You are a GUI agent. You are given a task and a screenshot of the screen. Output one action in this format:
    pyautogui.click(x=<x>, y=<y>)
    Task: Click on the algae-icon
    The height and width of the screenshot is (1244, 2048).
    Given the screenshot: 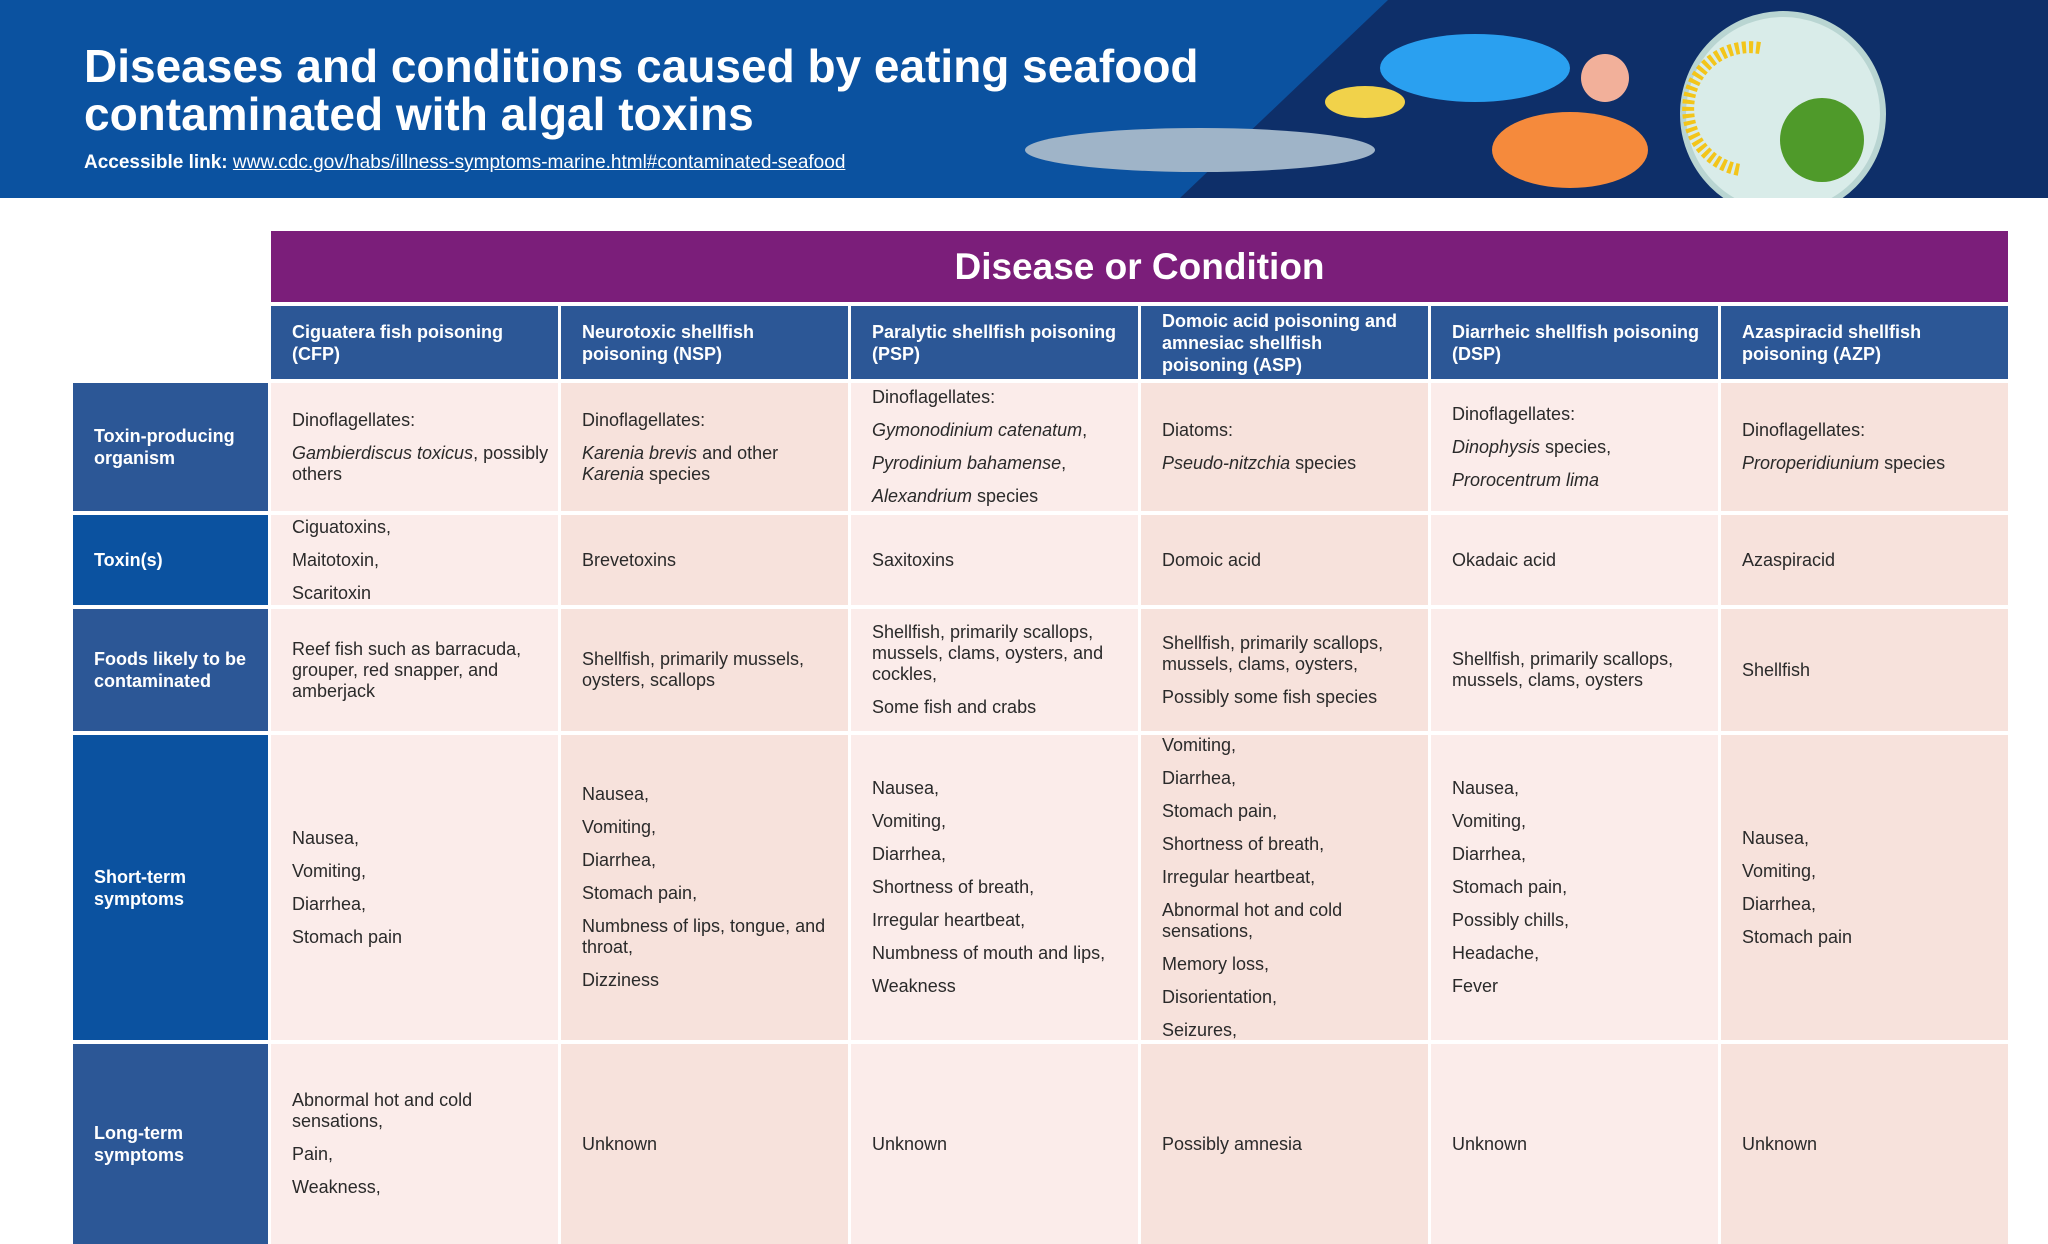 What is the action you would take?
    pyautogui.click(x=1822, y=140)
    